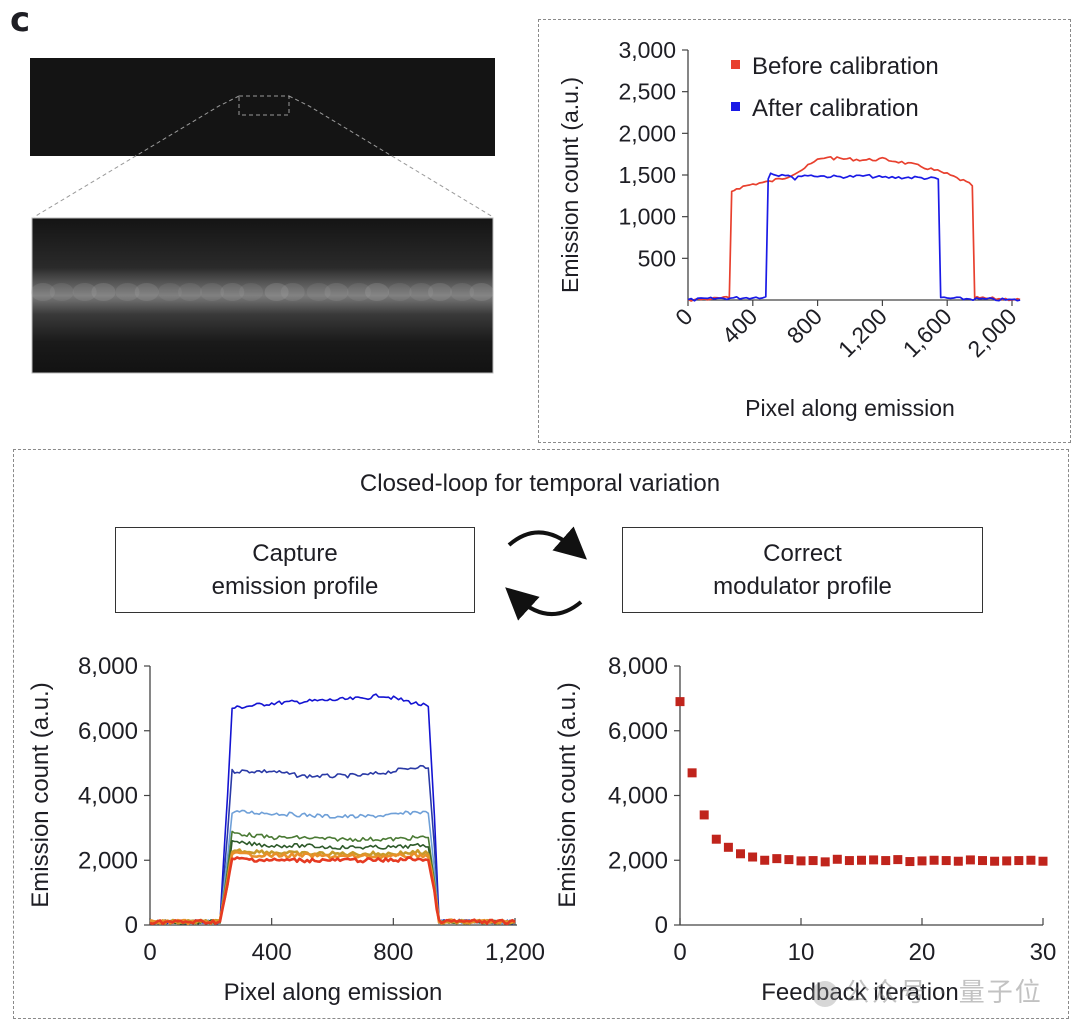 This screenshot has height=1035, width=1080. I want to click on x-tick-label: 400, so click(272, 952).